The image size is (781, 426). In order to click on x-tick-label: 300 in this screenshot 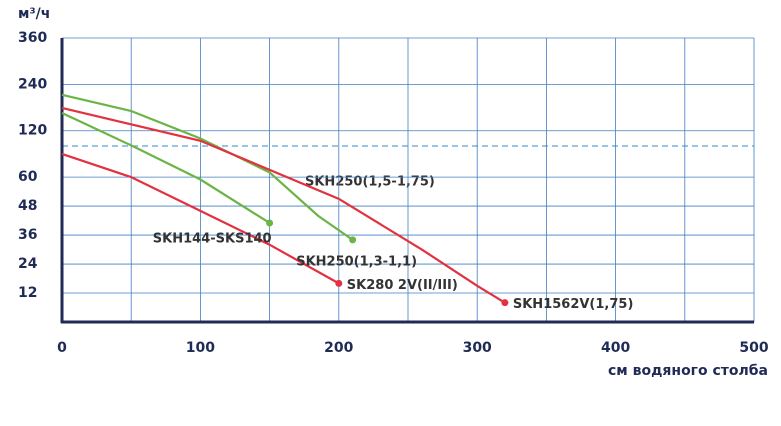, I will do `click(477, 348)`.